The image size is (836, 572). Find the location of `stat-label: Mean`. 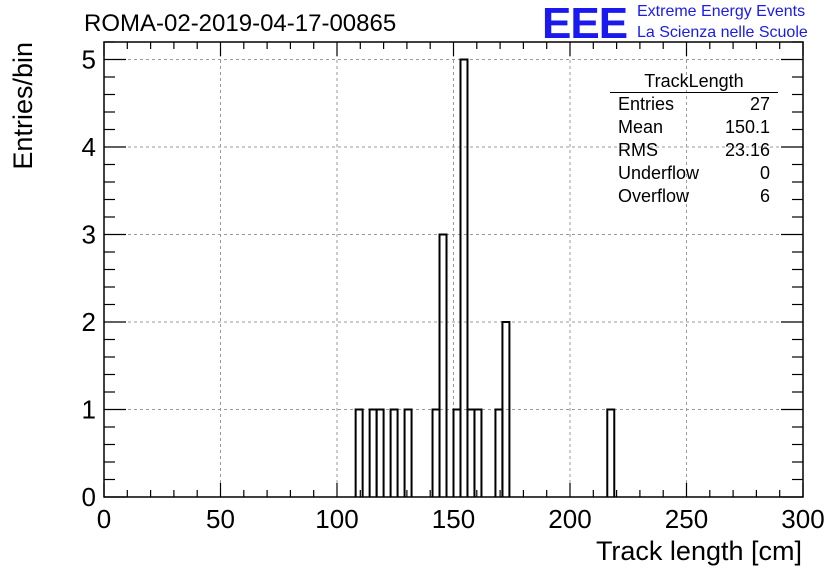

stat-label: Mean is located at coordinates (641, 127).